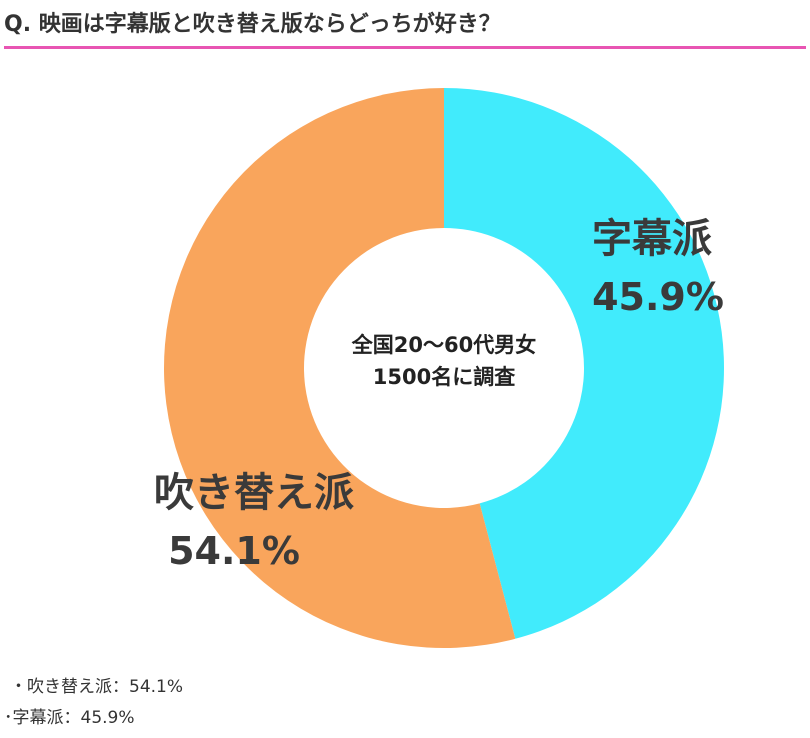 This screenshot has height=738, width=810. What do you see at coordinates (444, 377) in the screenshot?
I see `center-text-line-2: 1500名に調査` at bounding box center [444, 377].